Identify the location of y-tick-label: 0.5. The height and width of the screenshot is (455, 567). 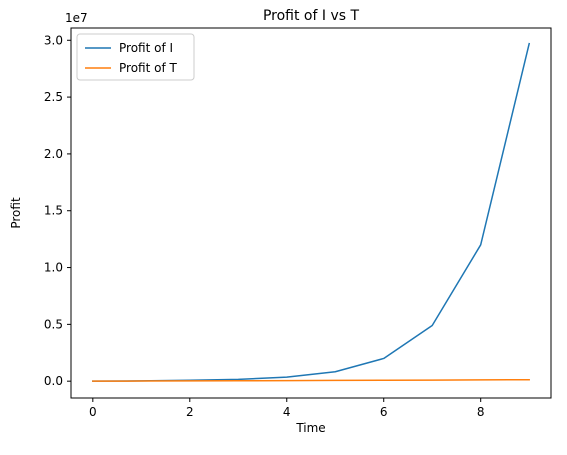
(53, 324).